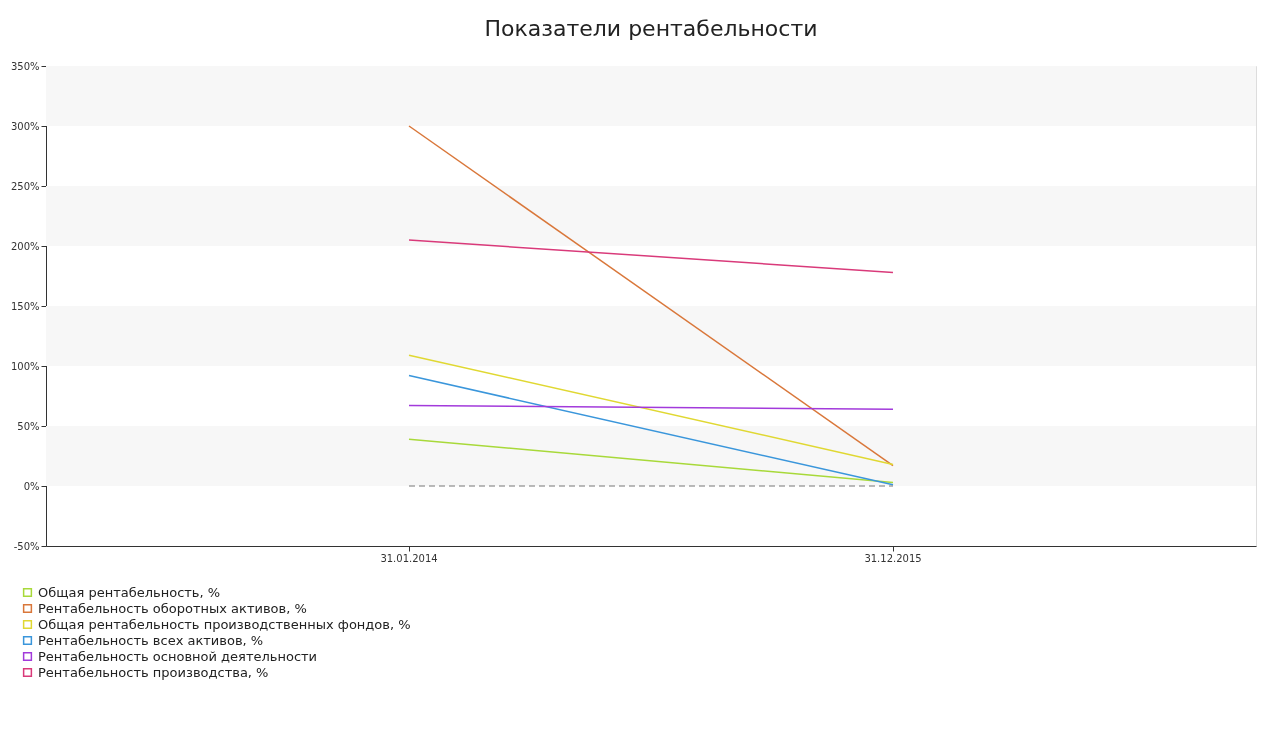 Image resolution: width=1286 pixels, height=747 pixels. What do you see at coordinates (26, 546) in the screenshot?
I see `y-tick-label: -50%` at bounding box center [26, 546].